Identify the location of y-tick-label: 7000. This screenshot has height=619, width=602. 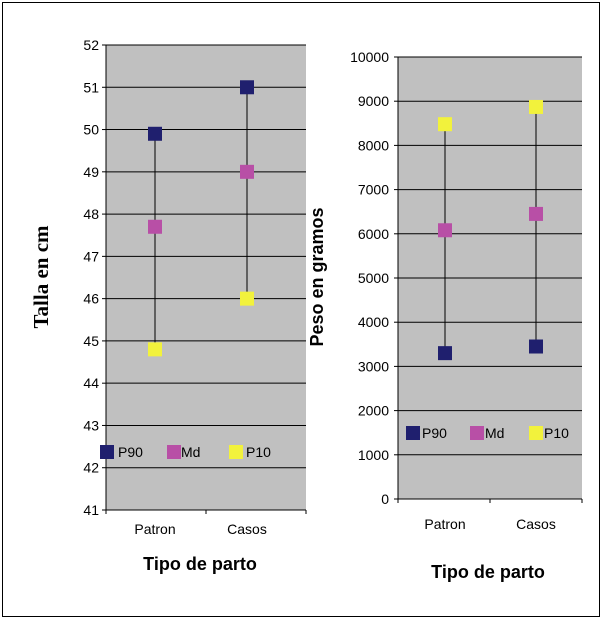
(373, 190).